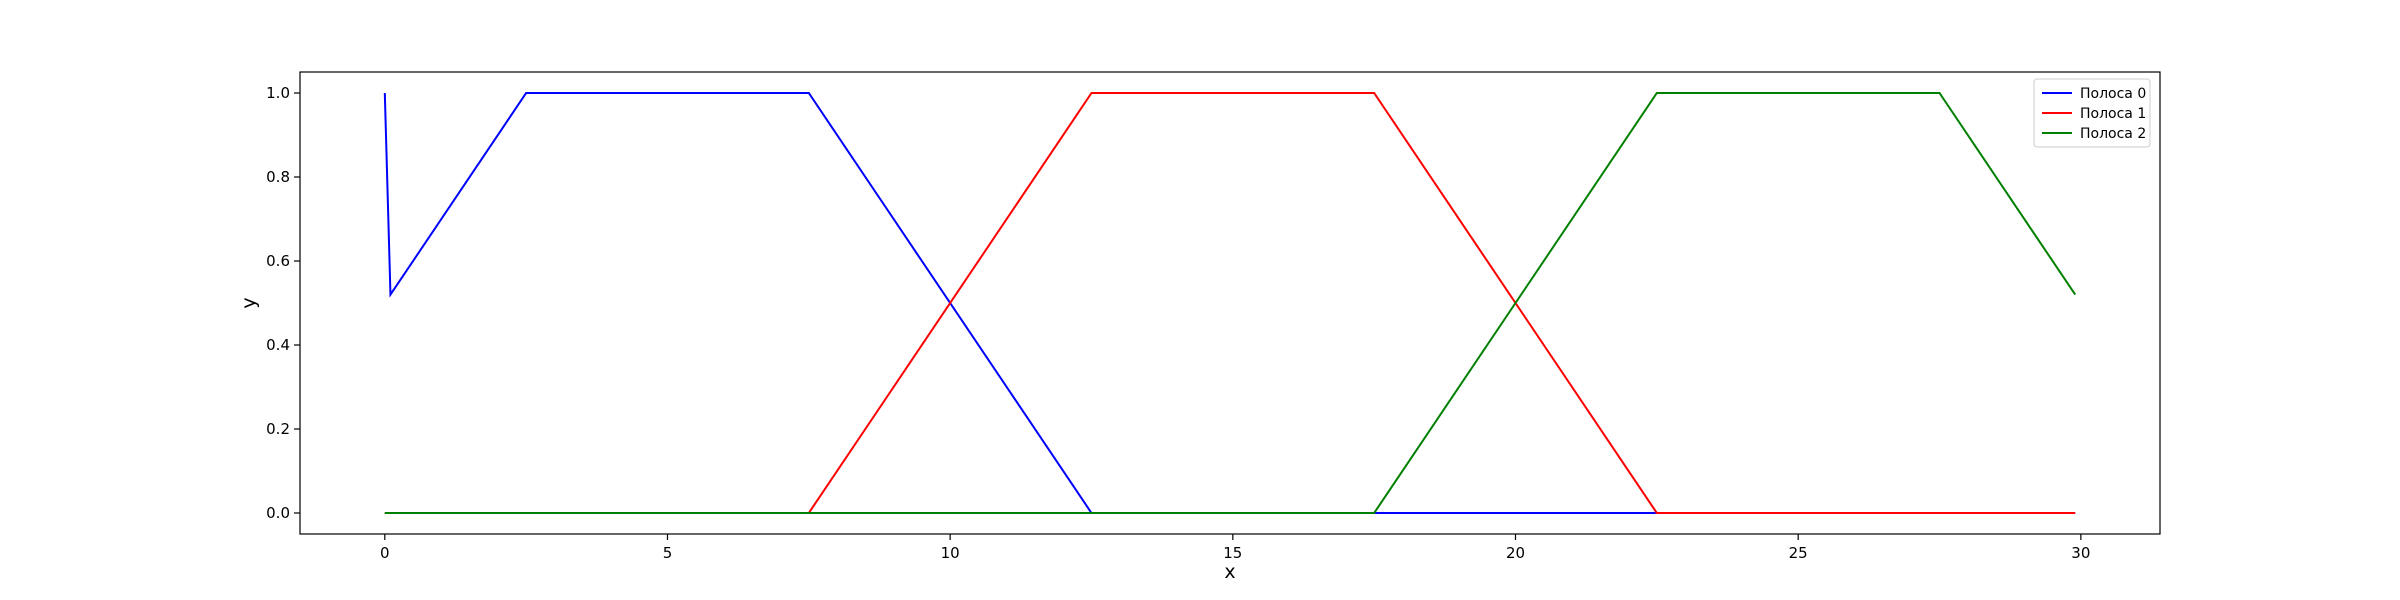 This screenshot has width=2400, height=600. Describe the element at coordinates (283, 303) in the screenshot. I see `y-axis: 0.0 0.2 0.4 0.6 0.8 1.0` at that location.